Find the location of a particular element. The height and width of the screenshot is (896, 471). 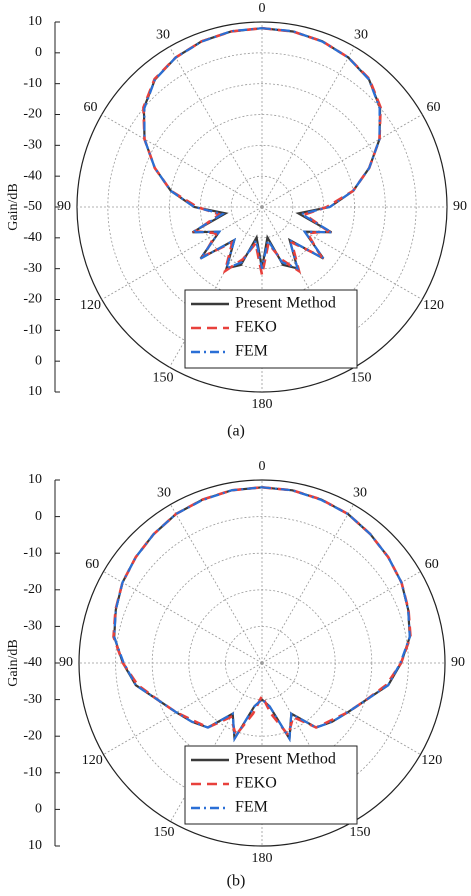

grid-circle is located at coordinates (262, 207).